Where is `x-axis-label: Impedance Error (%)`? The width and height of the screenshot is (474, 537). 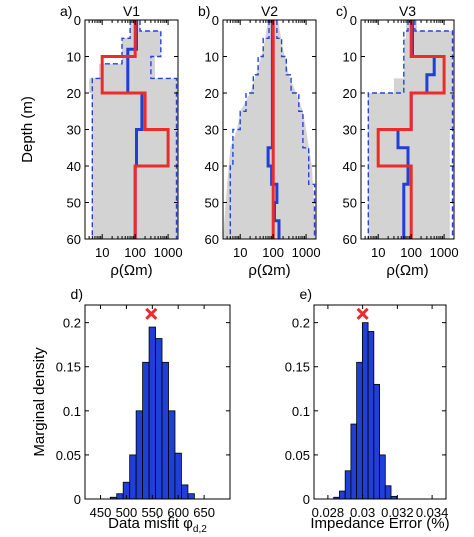
x-axis-label: Impedance Error (%) is located at coordinates (379, 523).